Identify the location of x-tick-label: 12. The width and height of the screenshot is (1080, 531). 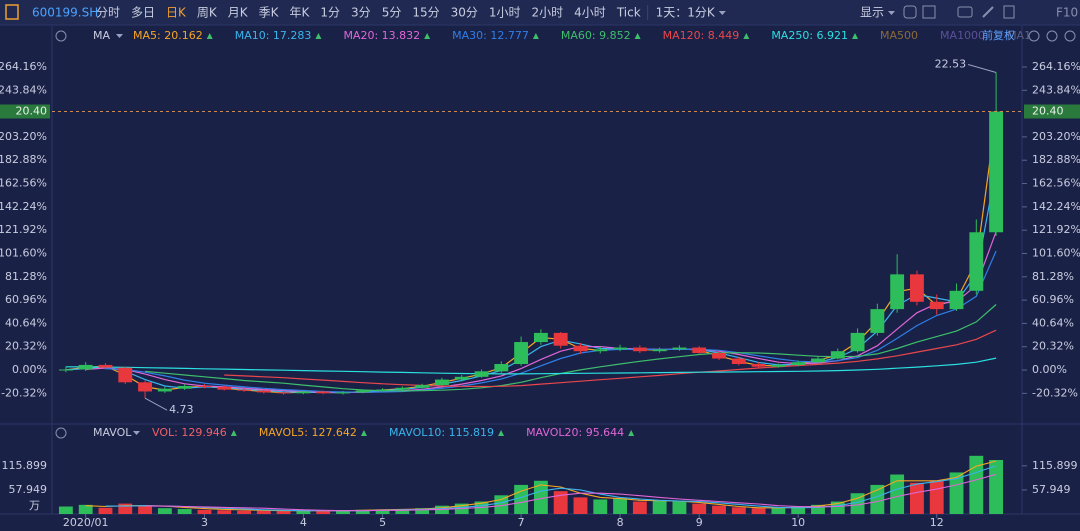
(937, 522).